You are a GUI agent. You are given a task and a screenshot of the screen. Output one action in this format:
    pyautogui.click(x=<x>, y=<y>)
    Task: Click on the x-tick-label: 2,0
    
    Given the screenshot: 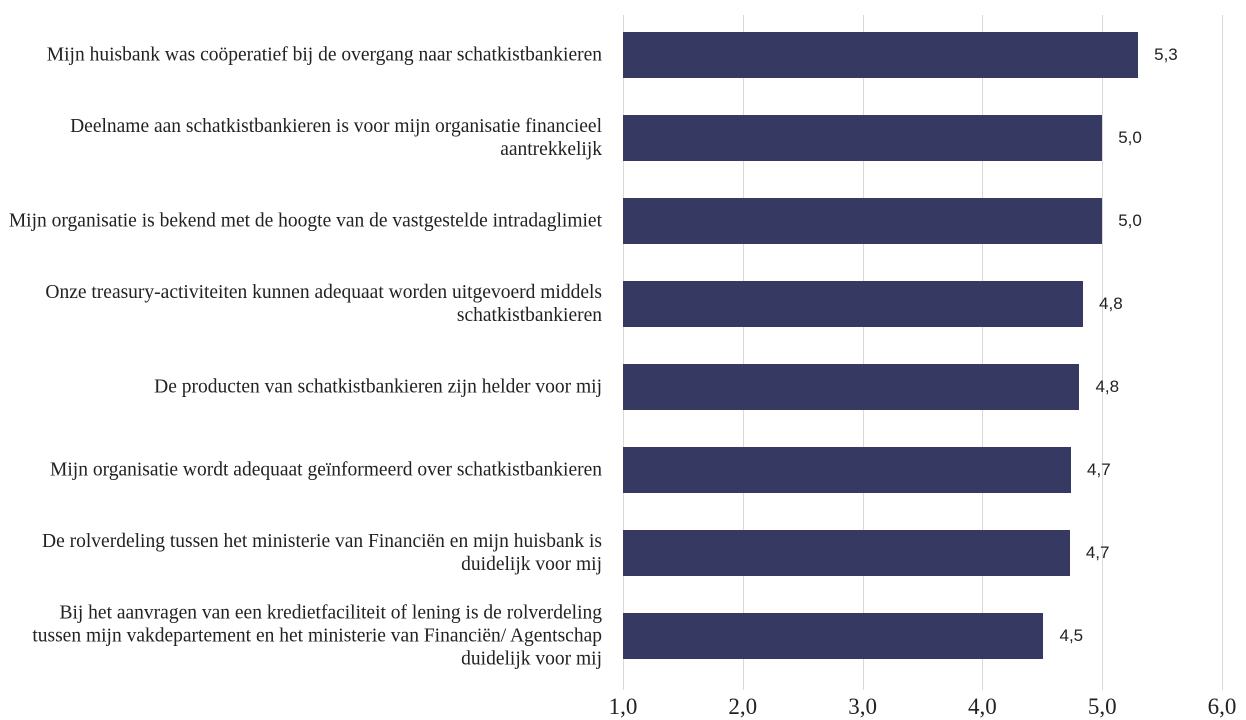 What is the action you would take?
    pyautogui.click(x=743, y=706)
    